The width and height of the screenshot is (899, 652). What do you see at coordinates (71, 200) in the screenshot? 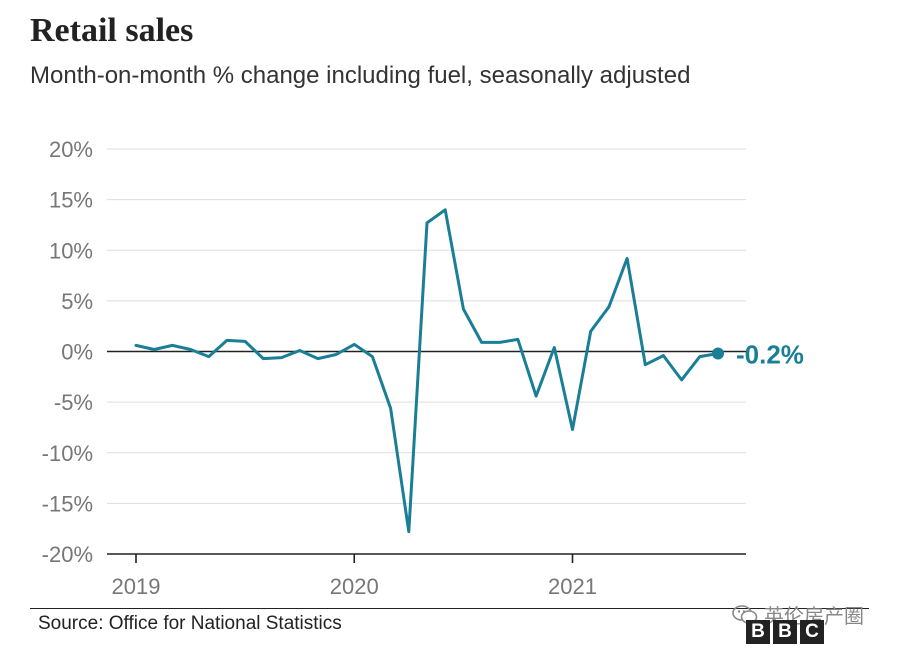
I see `y-tick-label: 15%` at bounding box center [71, 200].